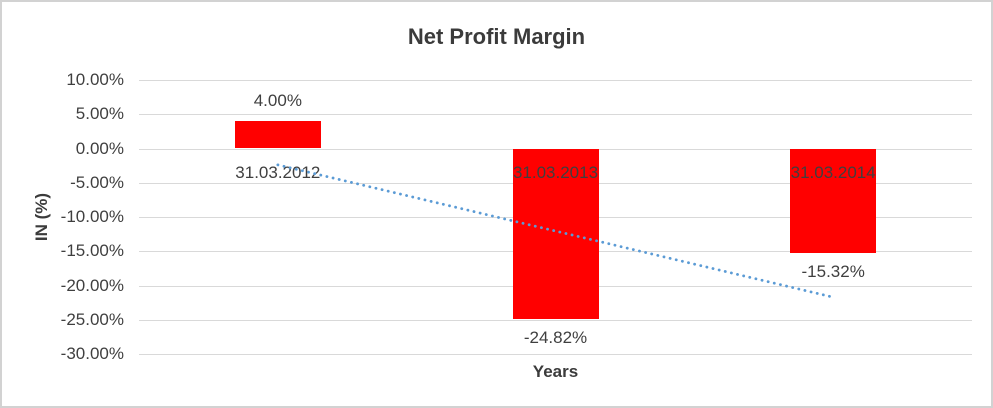  Describe the element at coordinates (92, 285) in the screenshot. I see `y-tick-label: -20.00%` at that location.